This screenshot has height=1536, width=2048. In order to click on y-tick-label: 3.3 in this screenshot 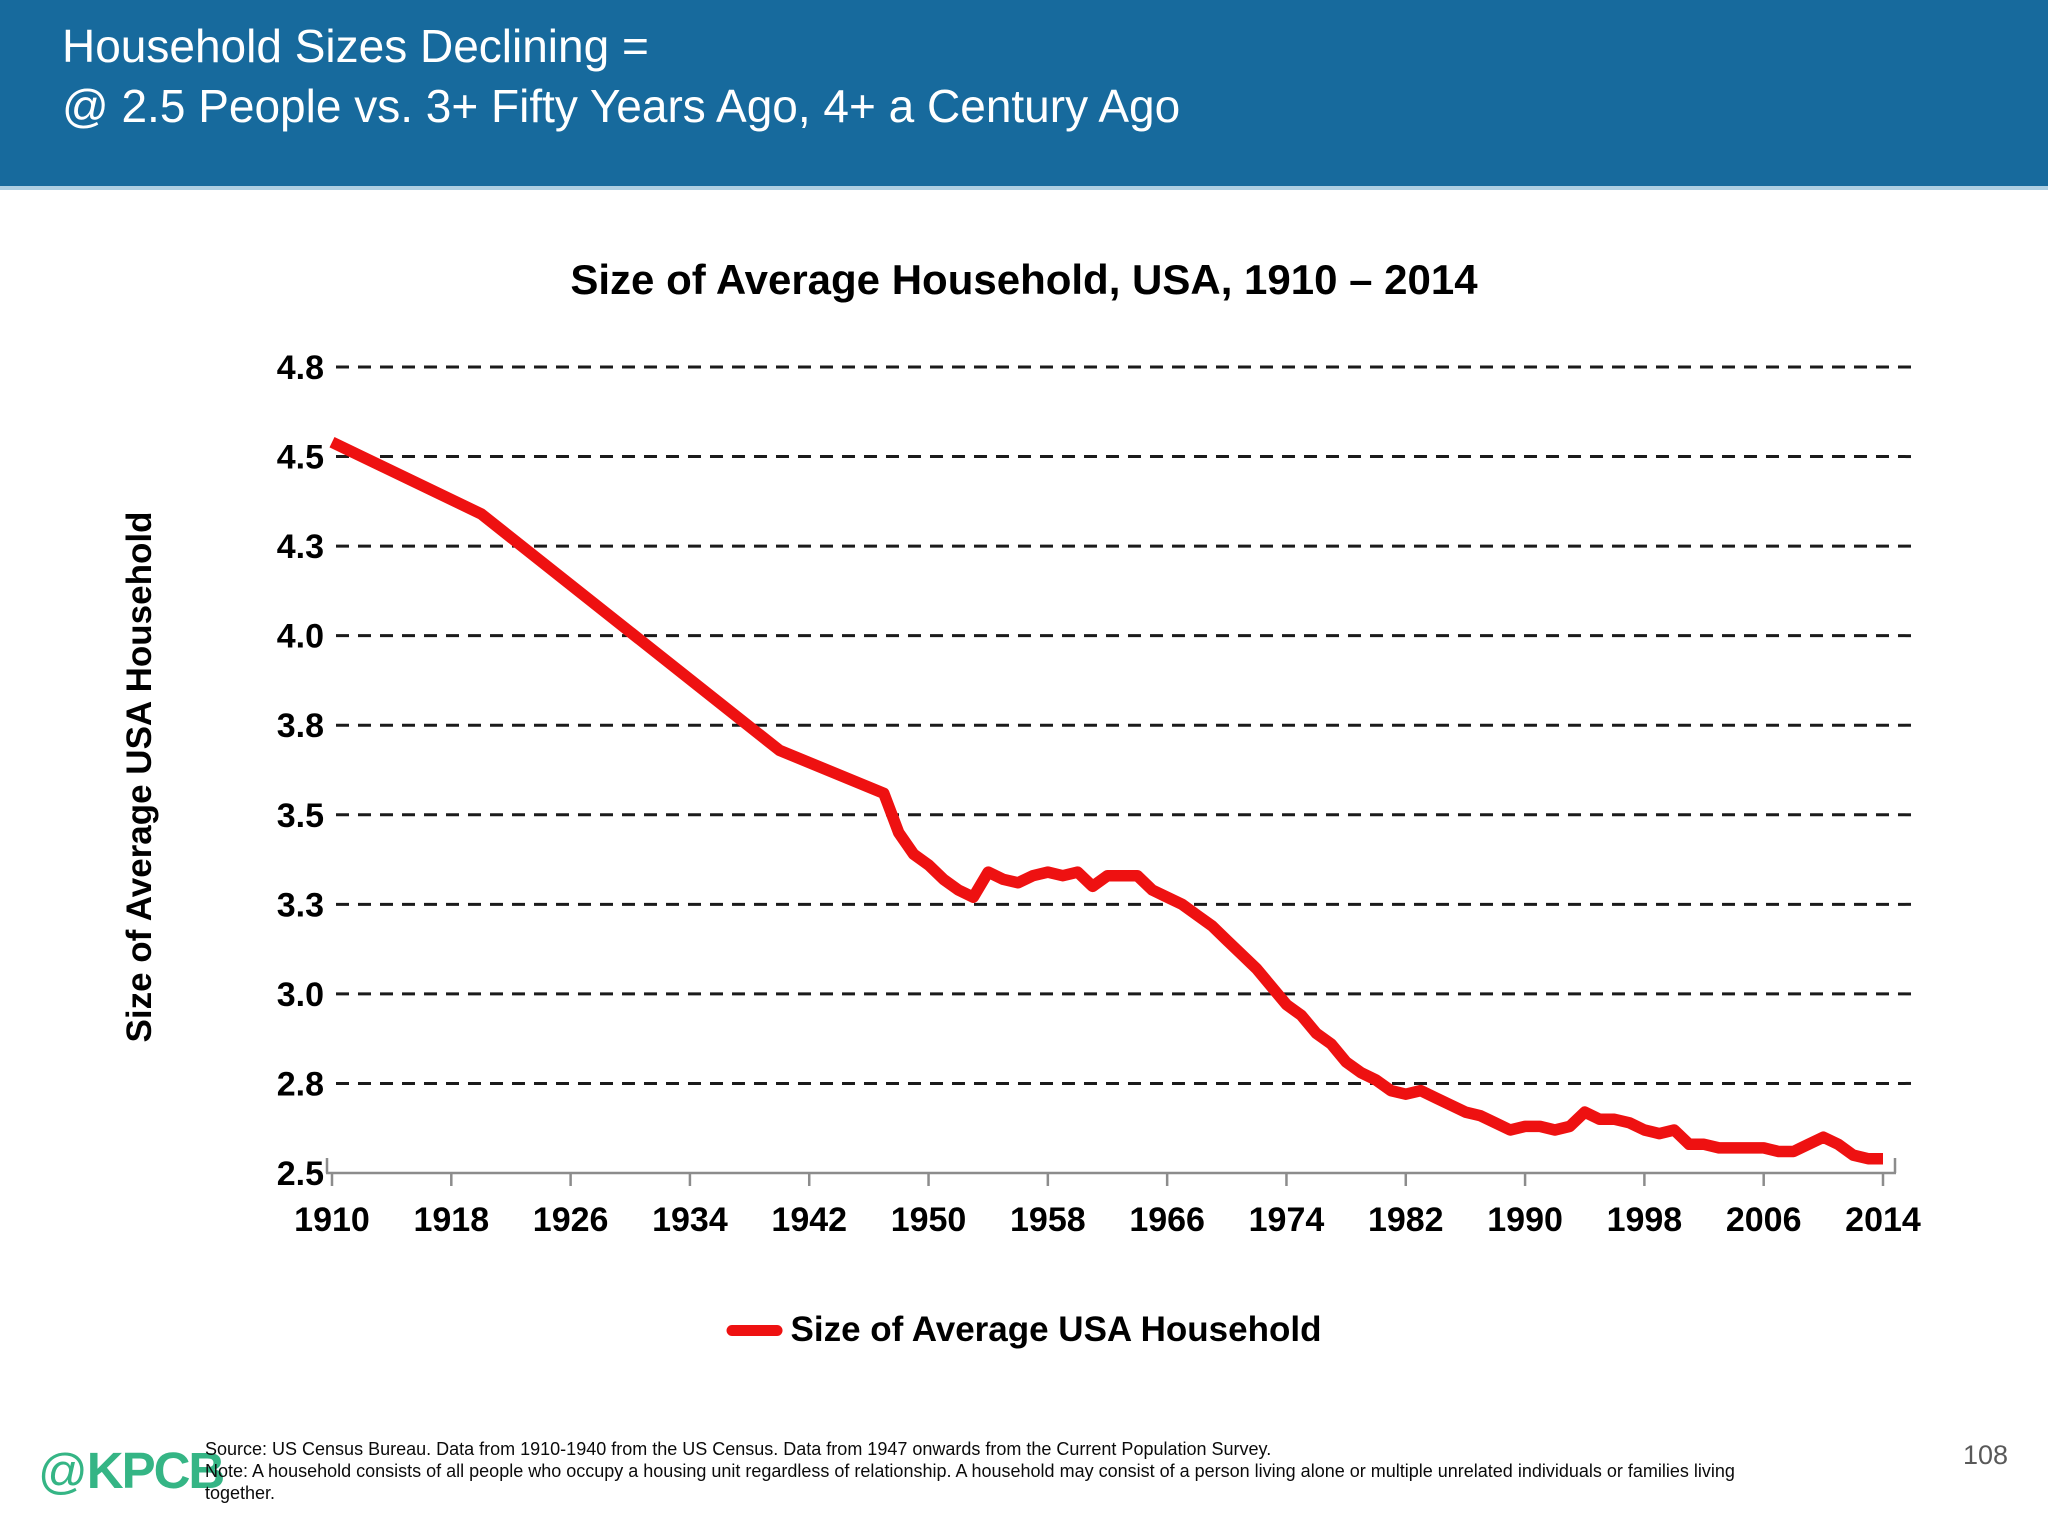, I will do `click(300, 905)`.